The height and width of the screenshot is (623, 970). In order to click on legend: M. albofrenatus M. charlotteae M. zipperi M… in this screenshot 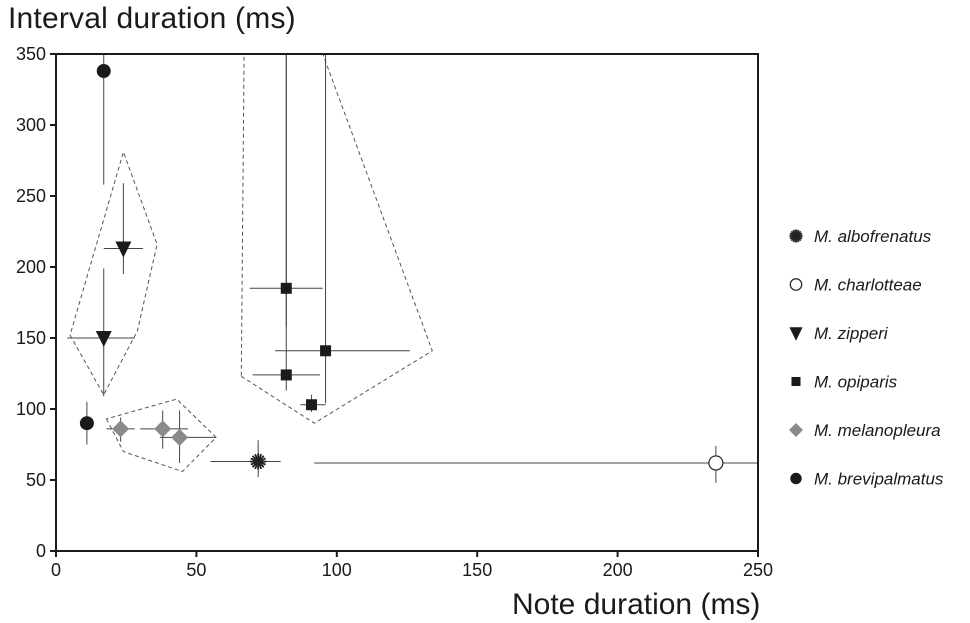, I will do `click(866, 358)`.